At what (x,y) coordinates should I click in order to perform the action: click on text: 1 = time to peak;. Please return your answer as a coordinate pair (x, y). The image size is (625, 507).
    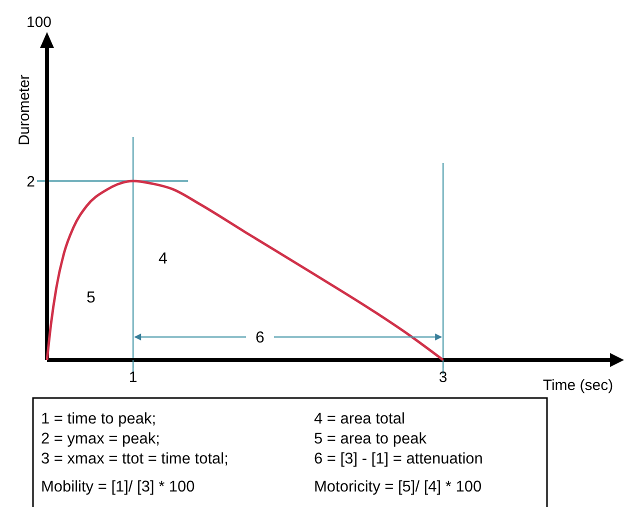
    Looking at the image, I should click on (98, 419).